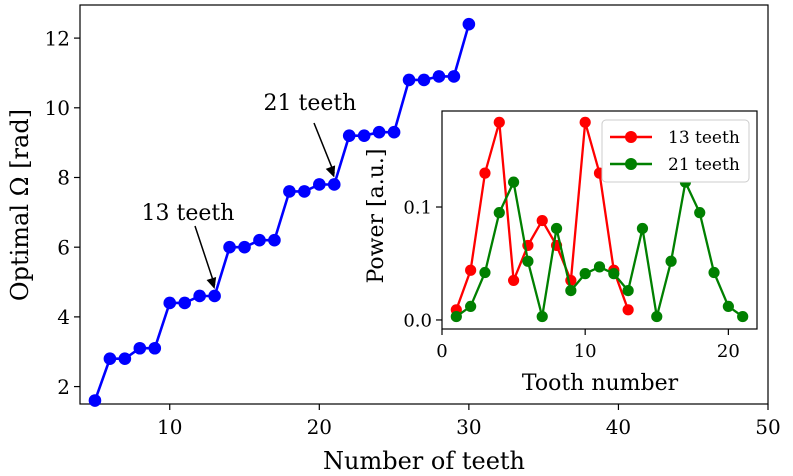  I want to click on legend-label-13-teeth: 13 teeth, so click(704, 138).